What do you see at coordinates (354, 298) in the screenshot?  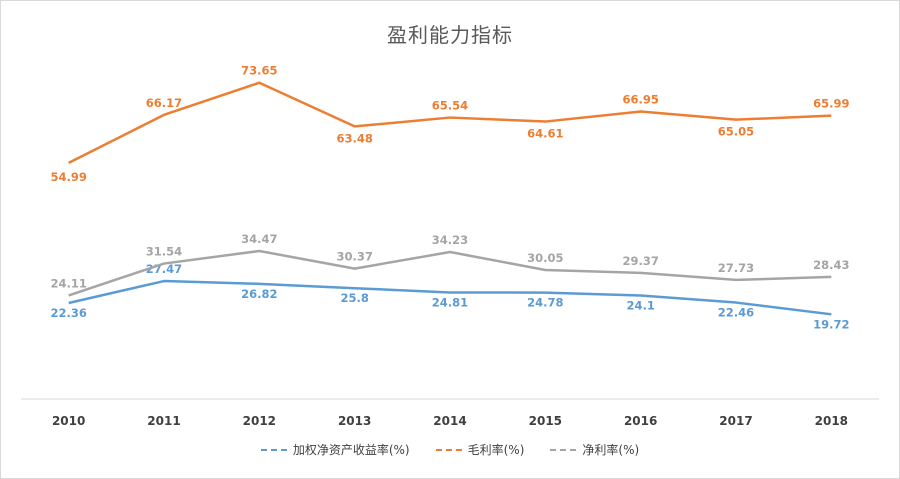 I see `data-label: 25.8` at bounding box center [354, 298].